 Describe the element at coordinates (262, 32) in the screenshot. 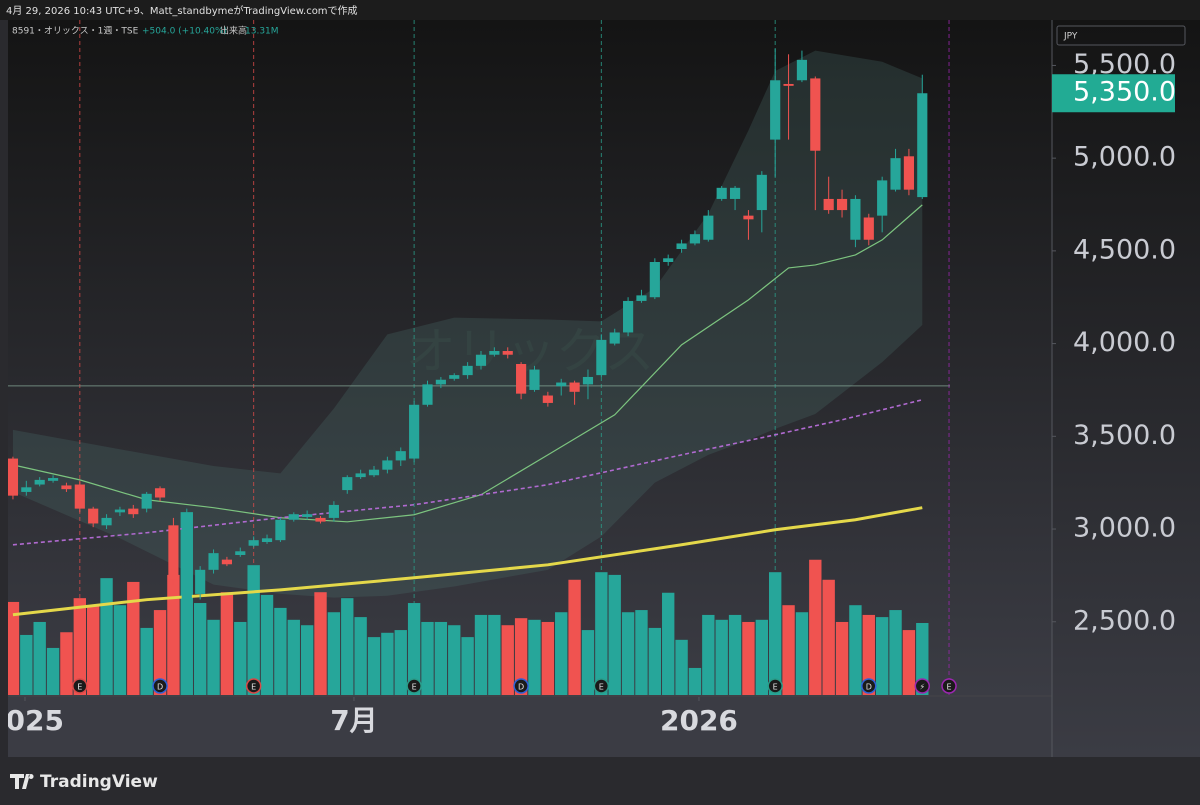

I see `volume-label: 13.31M` at that location.